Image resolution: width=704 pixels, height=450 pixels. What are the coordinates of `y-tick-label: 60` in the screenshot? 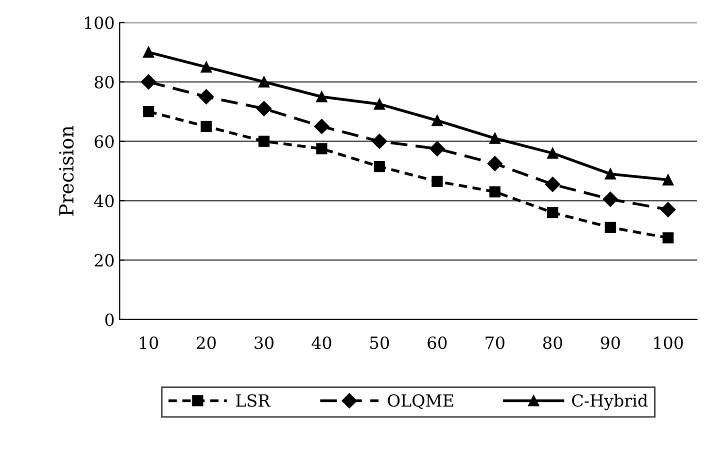 It's located at (104, 141).